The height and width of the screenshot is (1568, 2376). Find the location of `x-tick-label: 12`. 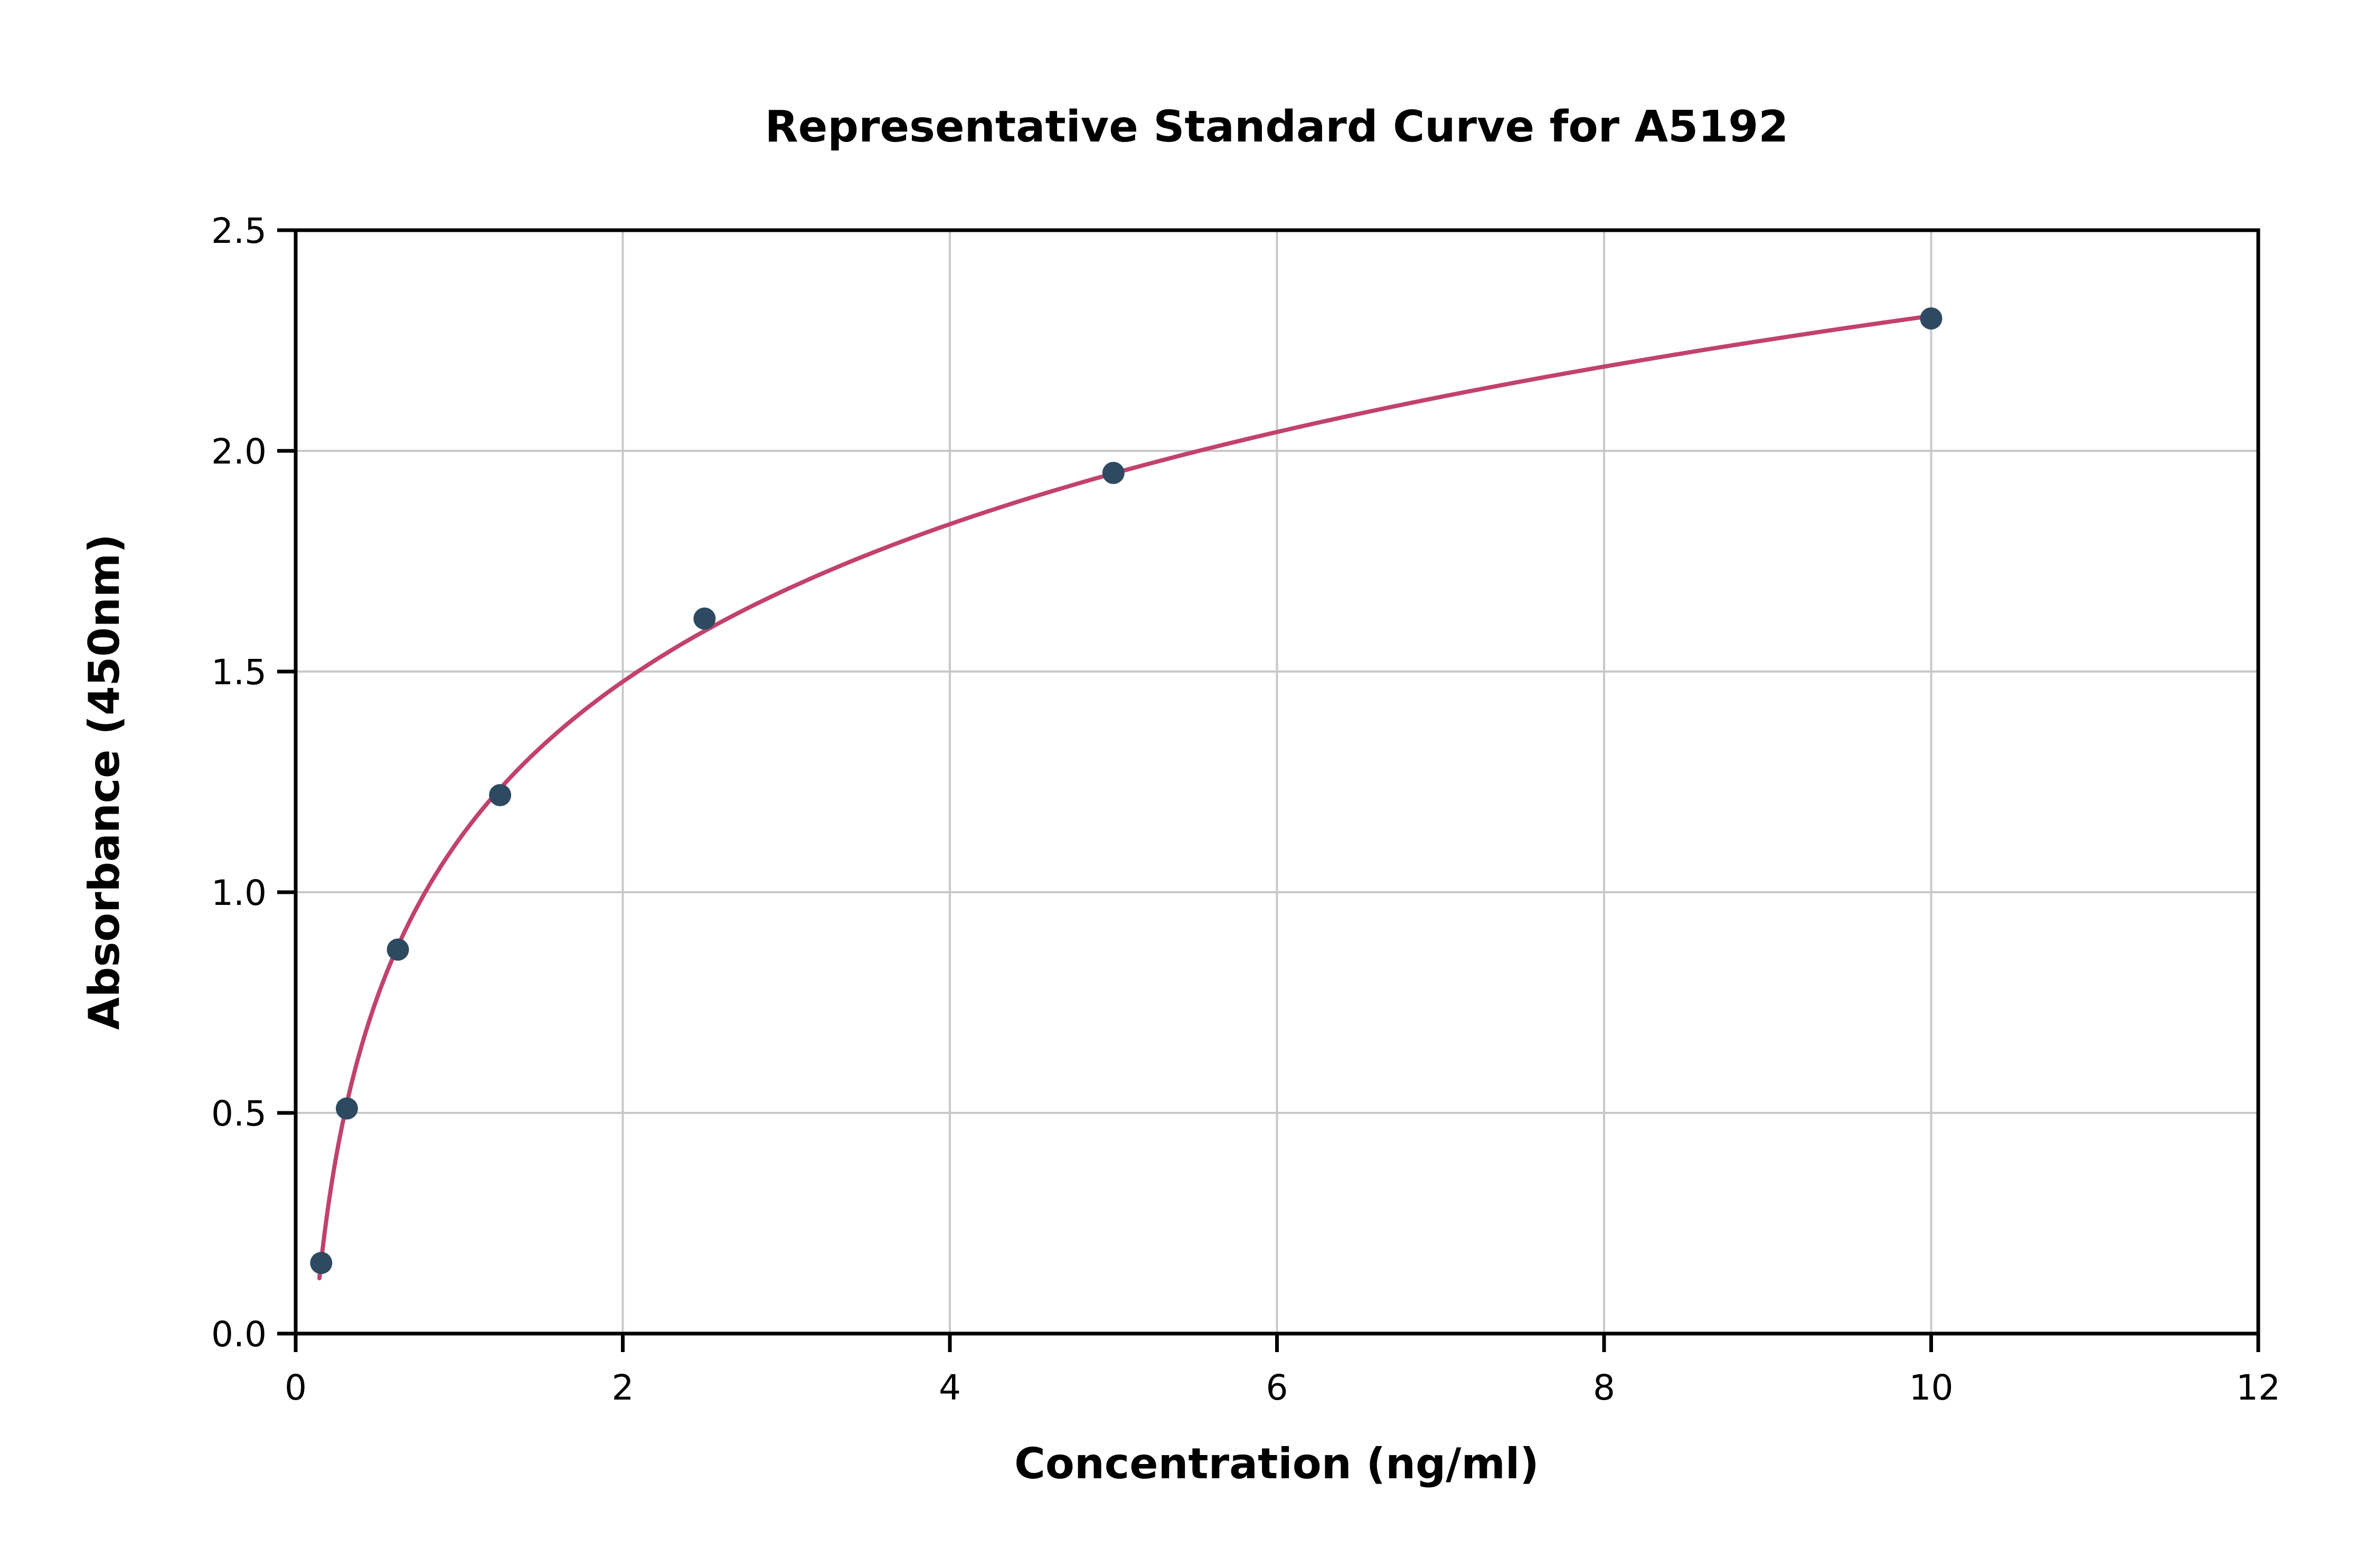

x-tick-label: 12 is located at coordinates (2258, 1387).